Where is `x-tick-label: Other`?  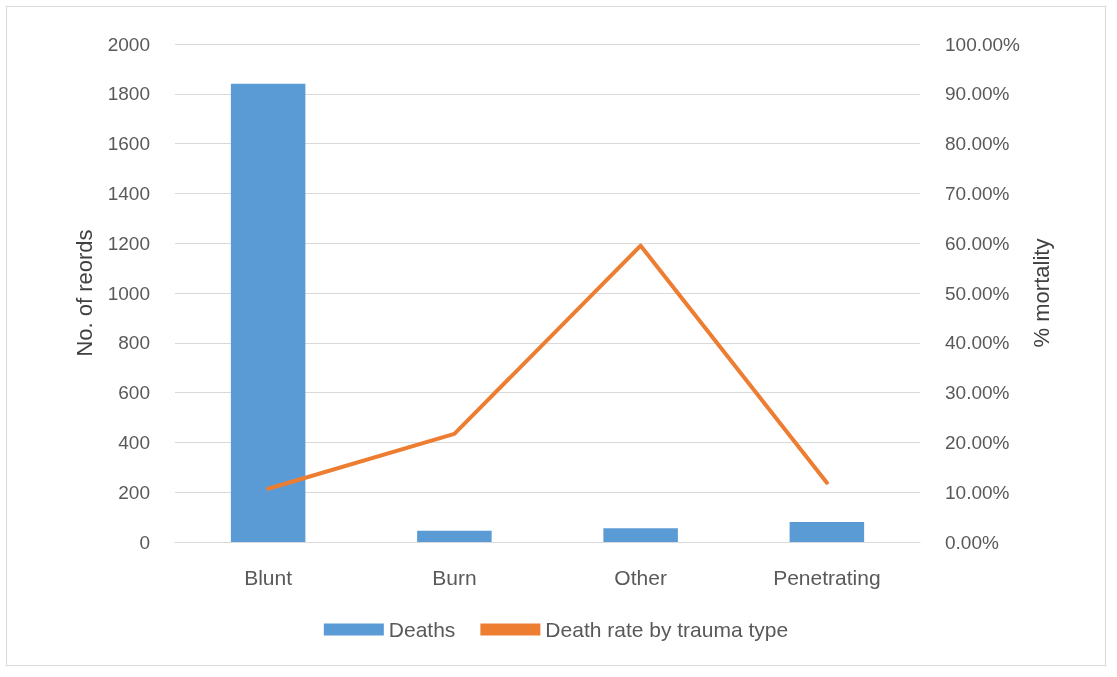
x-tick-label: Other is located at coordinates (640, 577).